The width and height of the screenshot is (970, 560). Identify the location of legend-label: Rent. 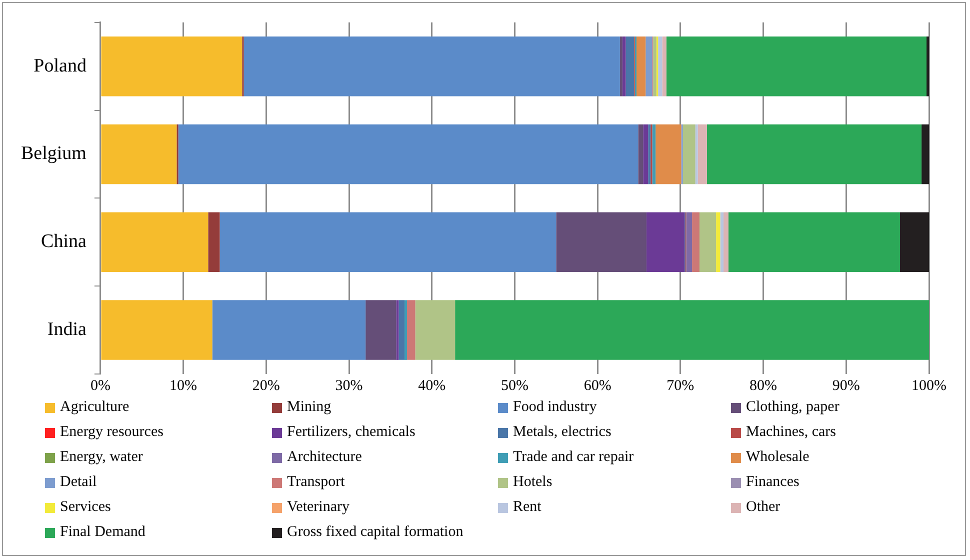
(527, 507).